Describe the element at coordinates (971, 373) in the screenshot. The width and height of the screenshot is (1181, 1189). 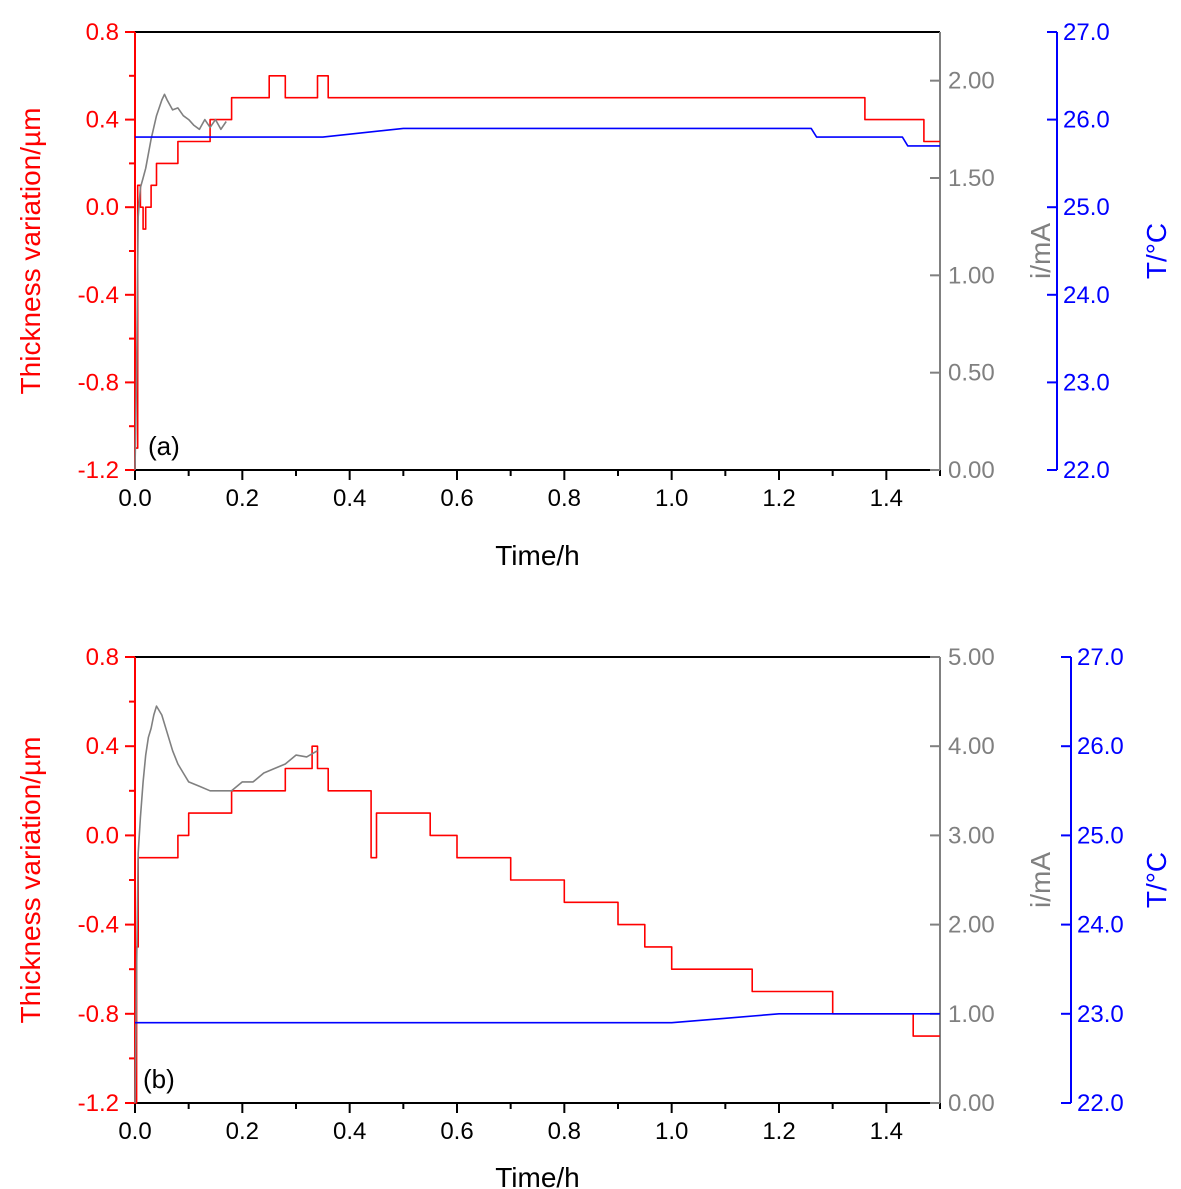
I see `current-y-tick-label: 0.50` at that location.